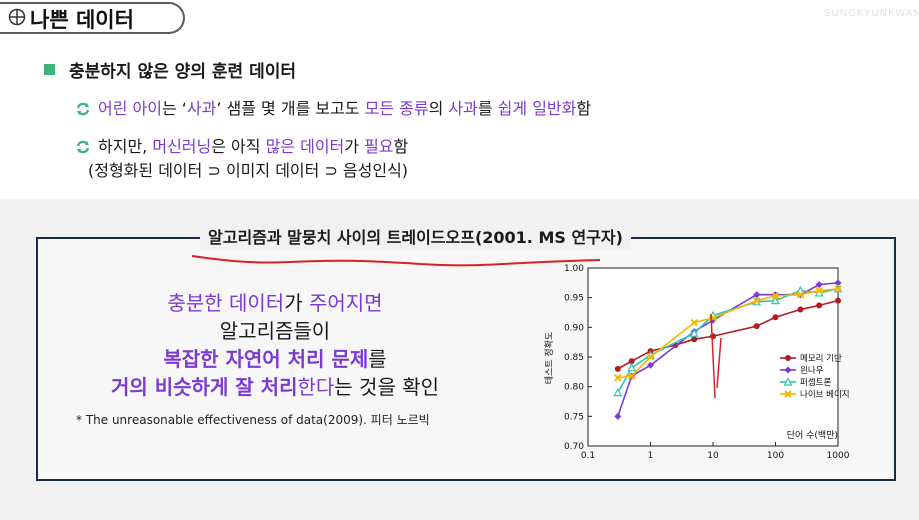 The image size is (919, 520). What do you see at coordinates (182, 71) in the screenshot?
I see `main-bullet-text: 충분하지 않은 양의 훈련 데이터` at bounding box center [182, 71].